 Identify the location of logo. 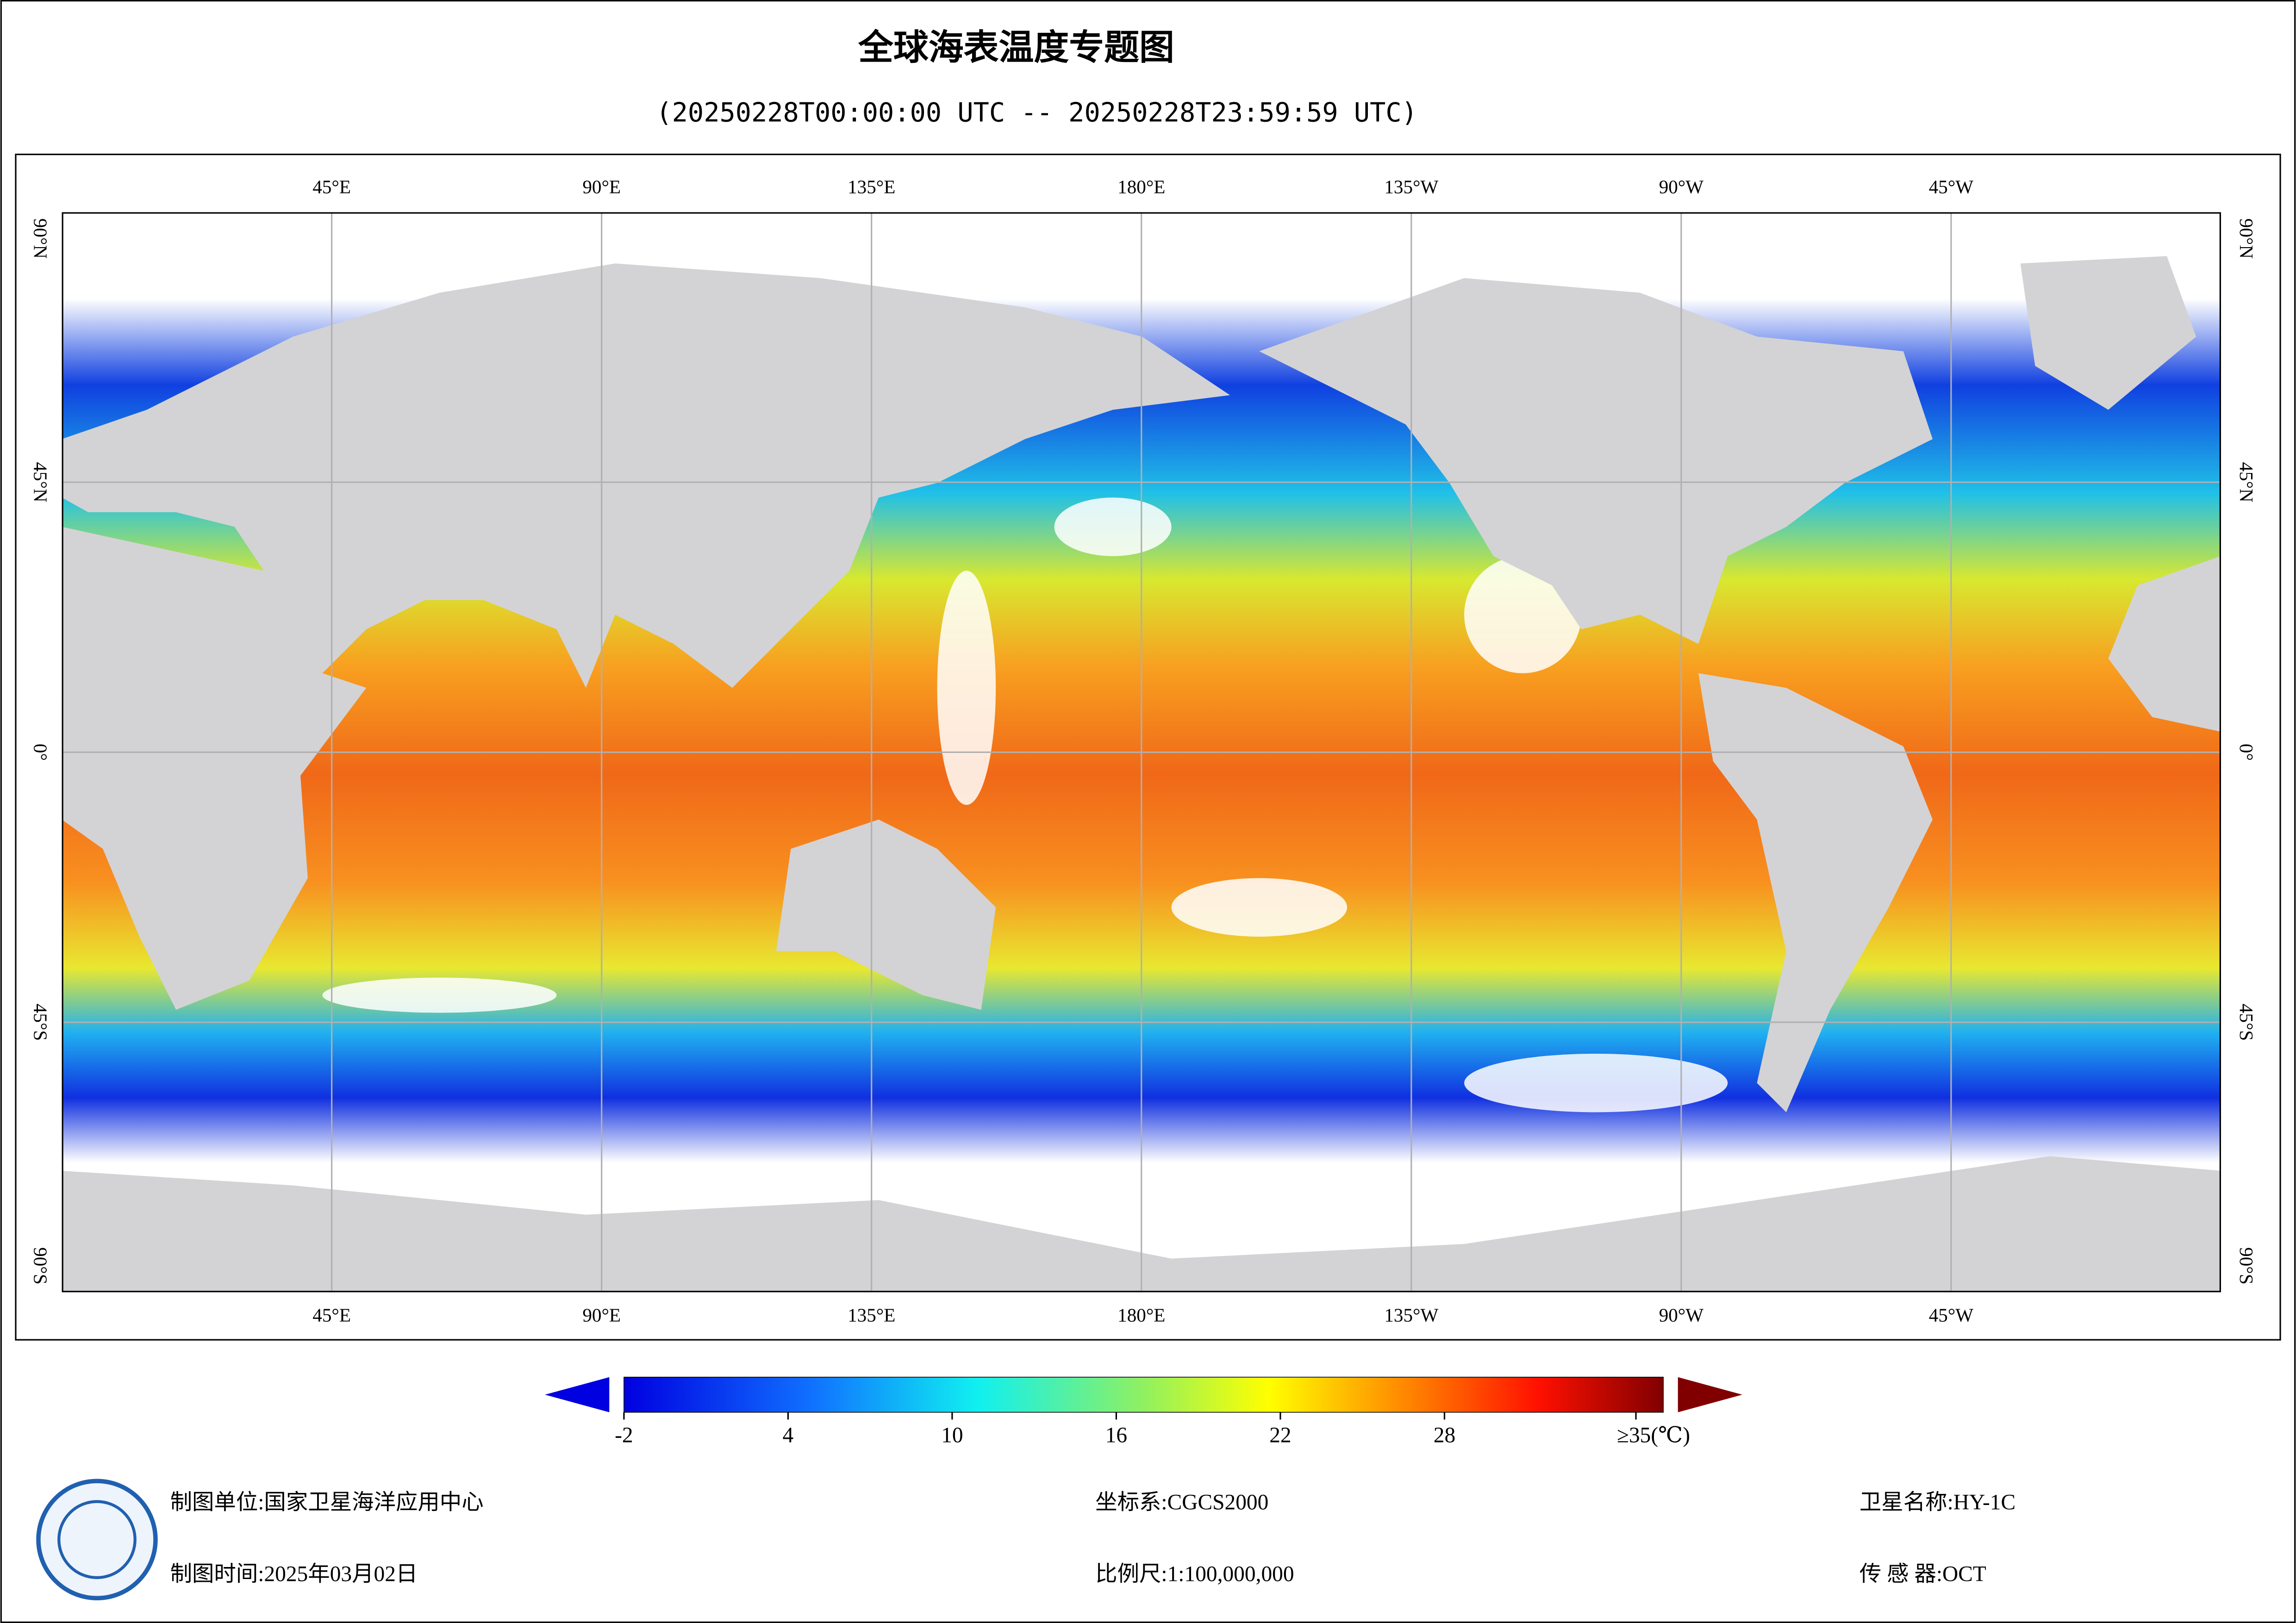
(97, 1539).